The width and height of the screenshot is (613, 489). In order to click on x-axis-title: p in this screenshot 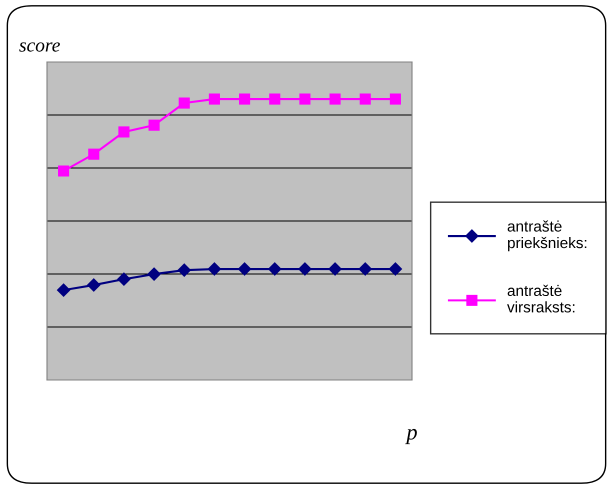, I will do `click(411, 436)`.